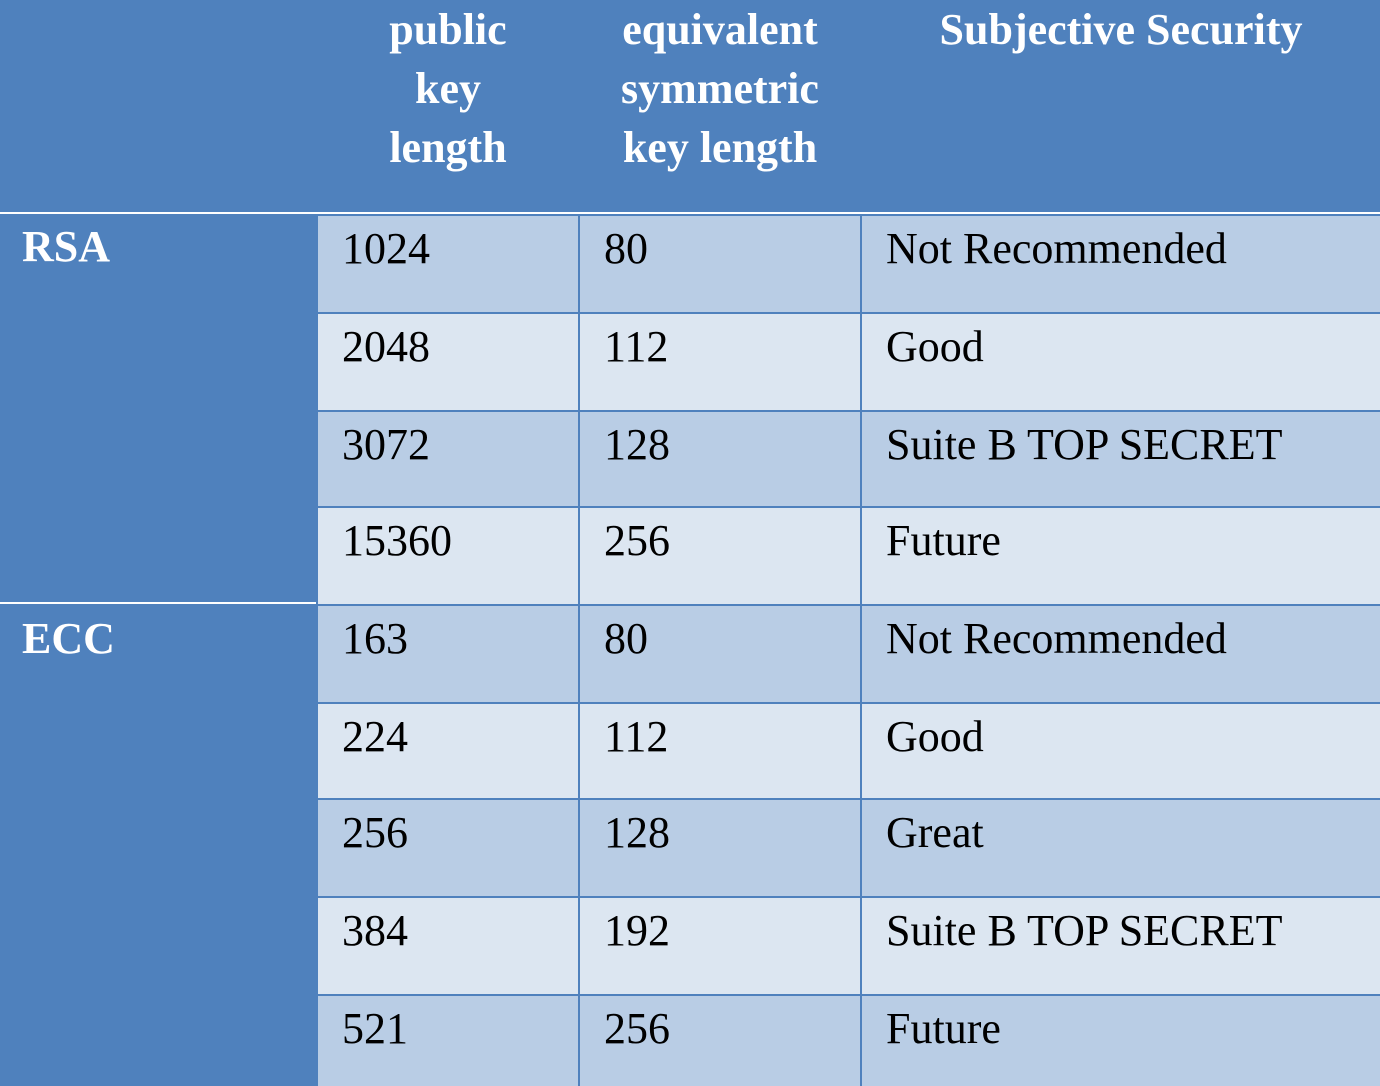 This screenshot has height=1086, width=1380. What do you see at coordinates (448, 459) in the screenshot?
I see `public-key-length-cell: 3072` at bounding box center [448, 459].